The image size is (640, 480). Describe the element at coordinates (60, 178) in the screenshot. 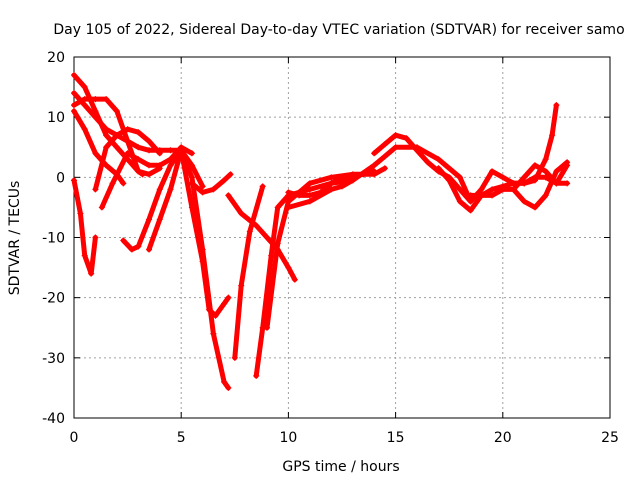

I see `y-tick-label: 0` at that location.